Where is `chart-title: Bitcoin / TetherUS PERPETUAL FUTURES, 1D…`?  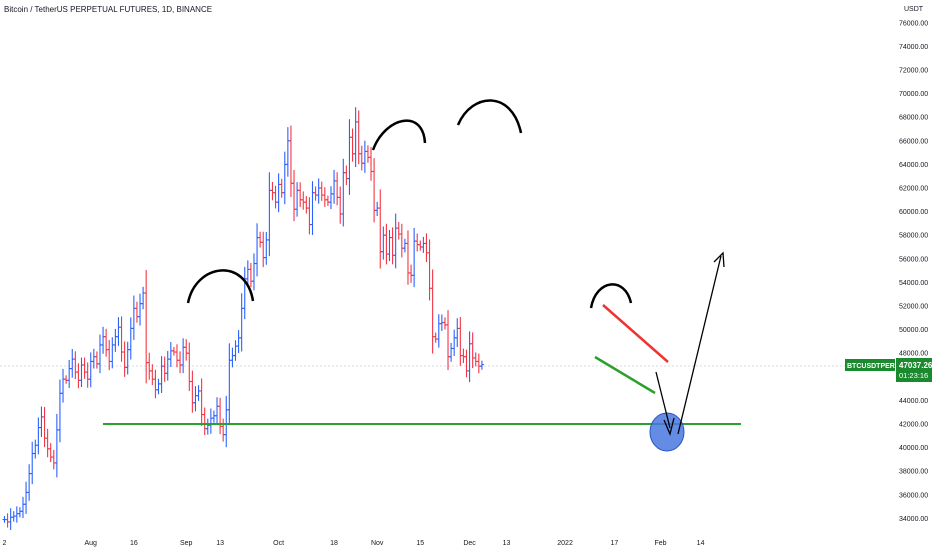
chart-title: Bitcoin / TetherUS PERPETUAL FUTURES, 1D… is located at coordinates (108, 9).